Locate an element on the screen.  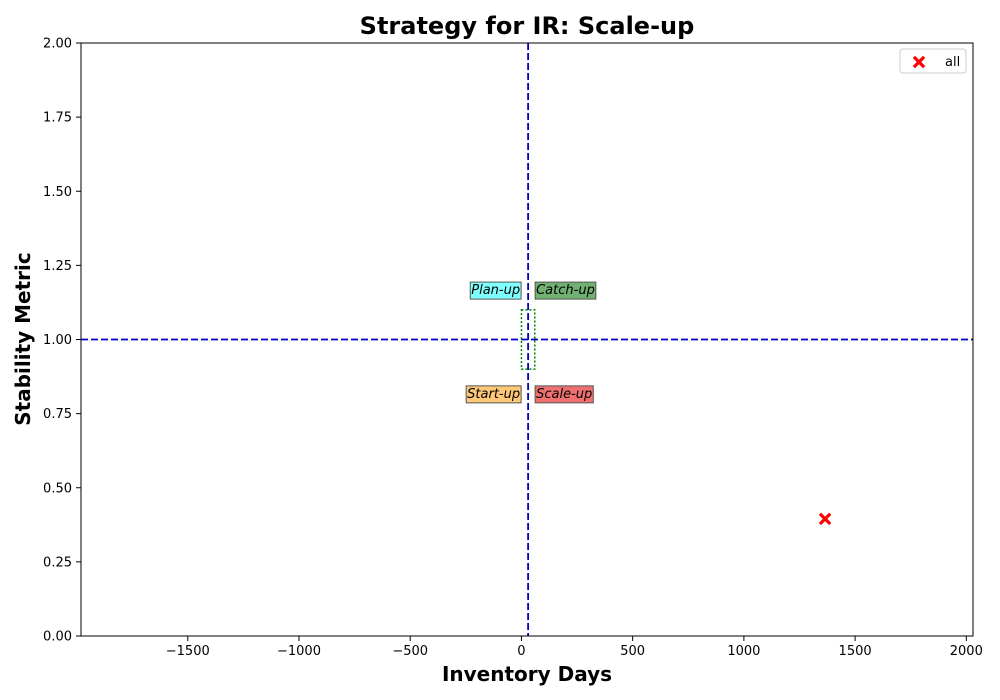
chart-title: Strategy for IR: Scale-up is located at coordinates (527, 26).